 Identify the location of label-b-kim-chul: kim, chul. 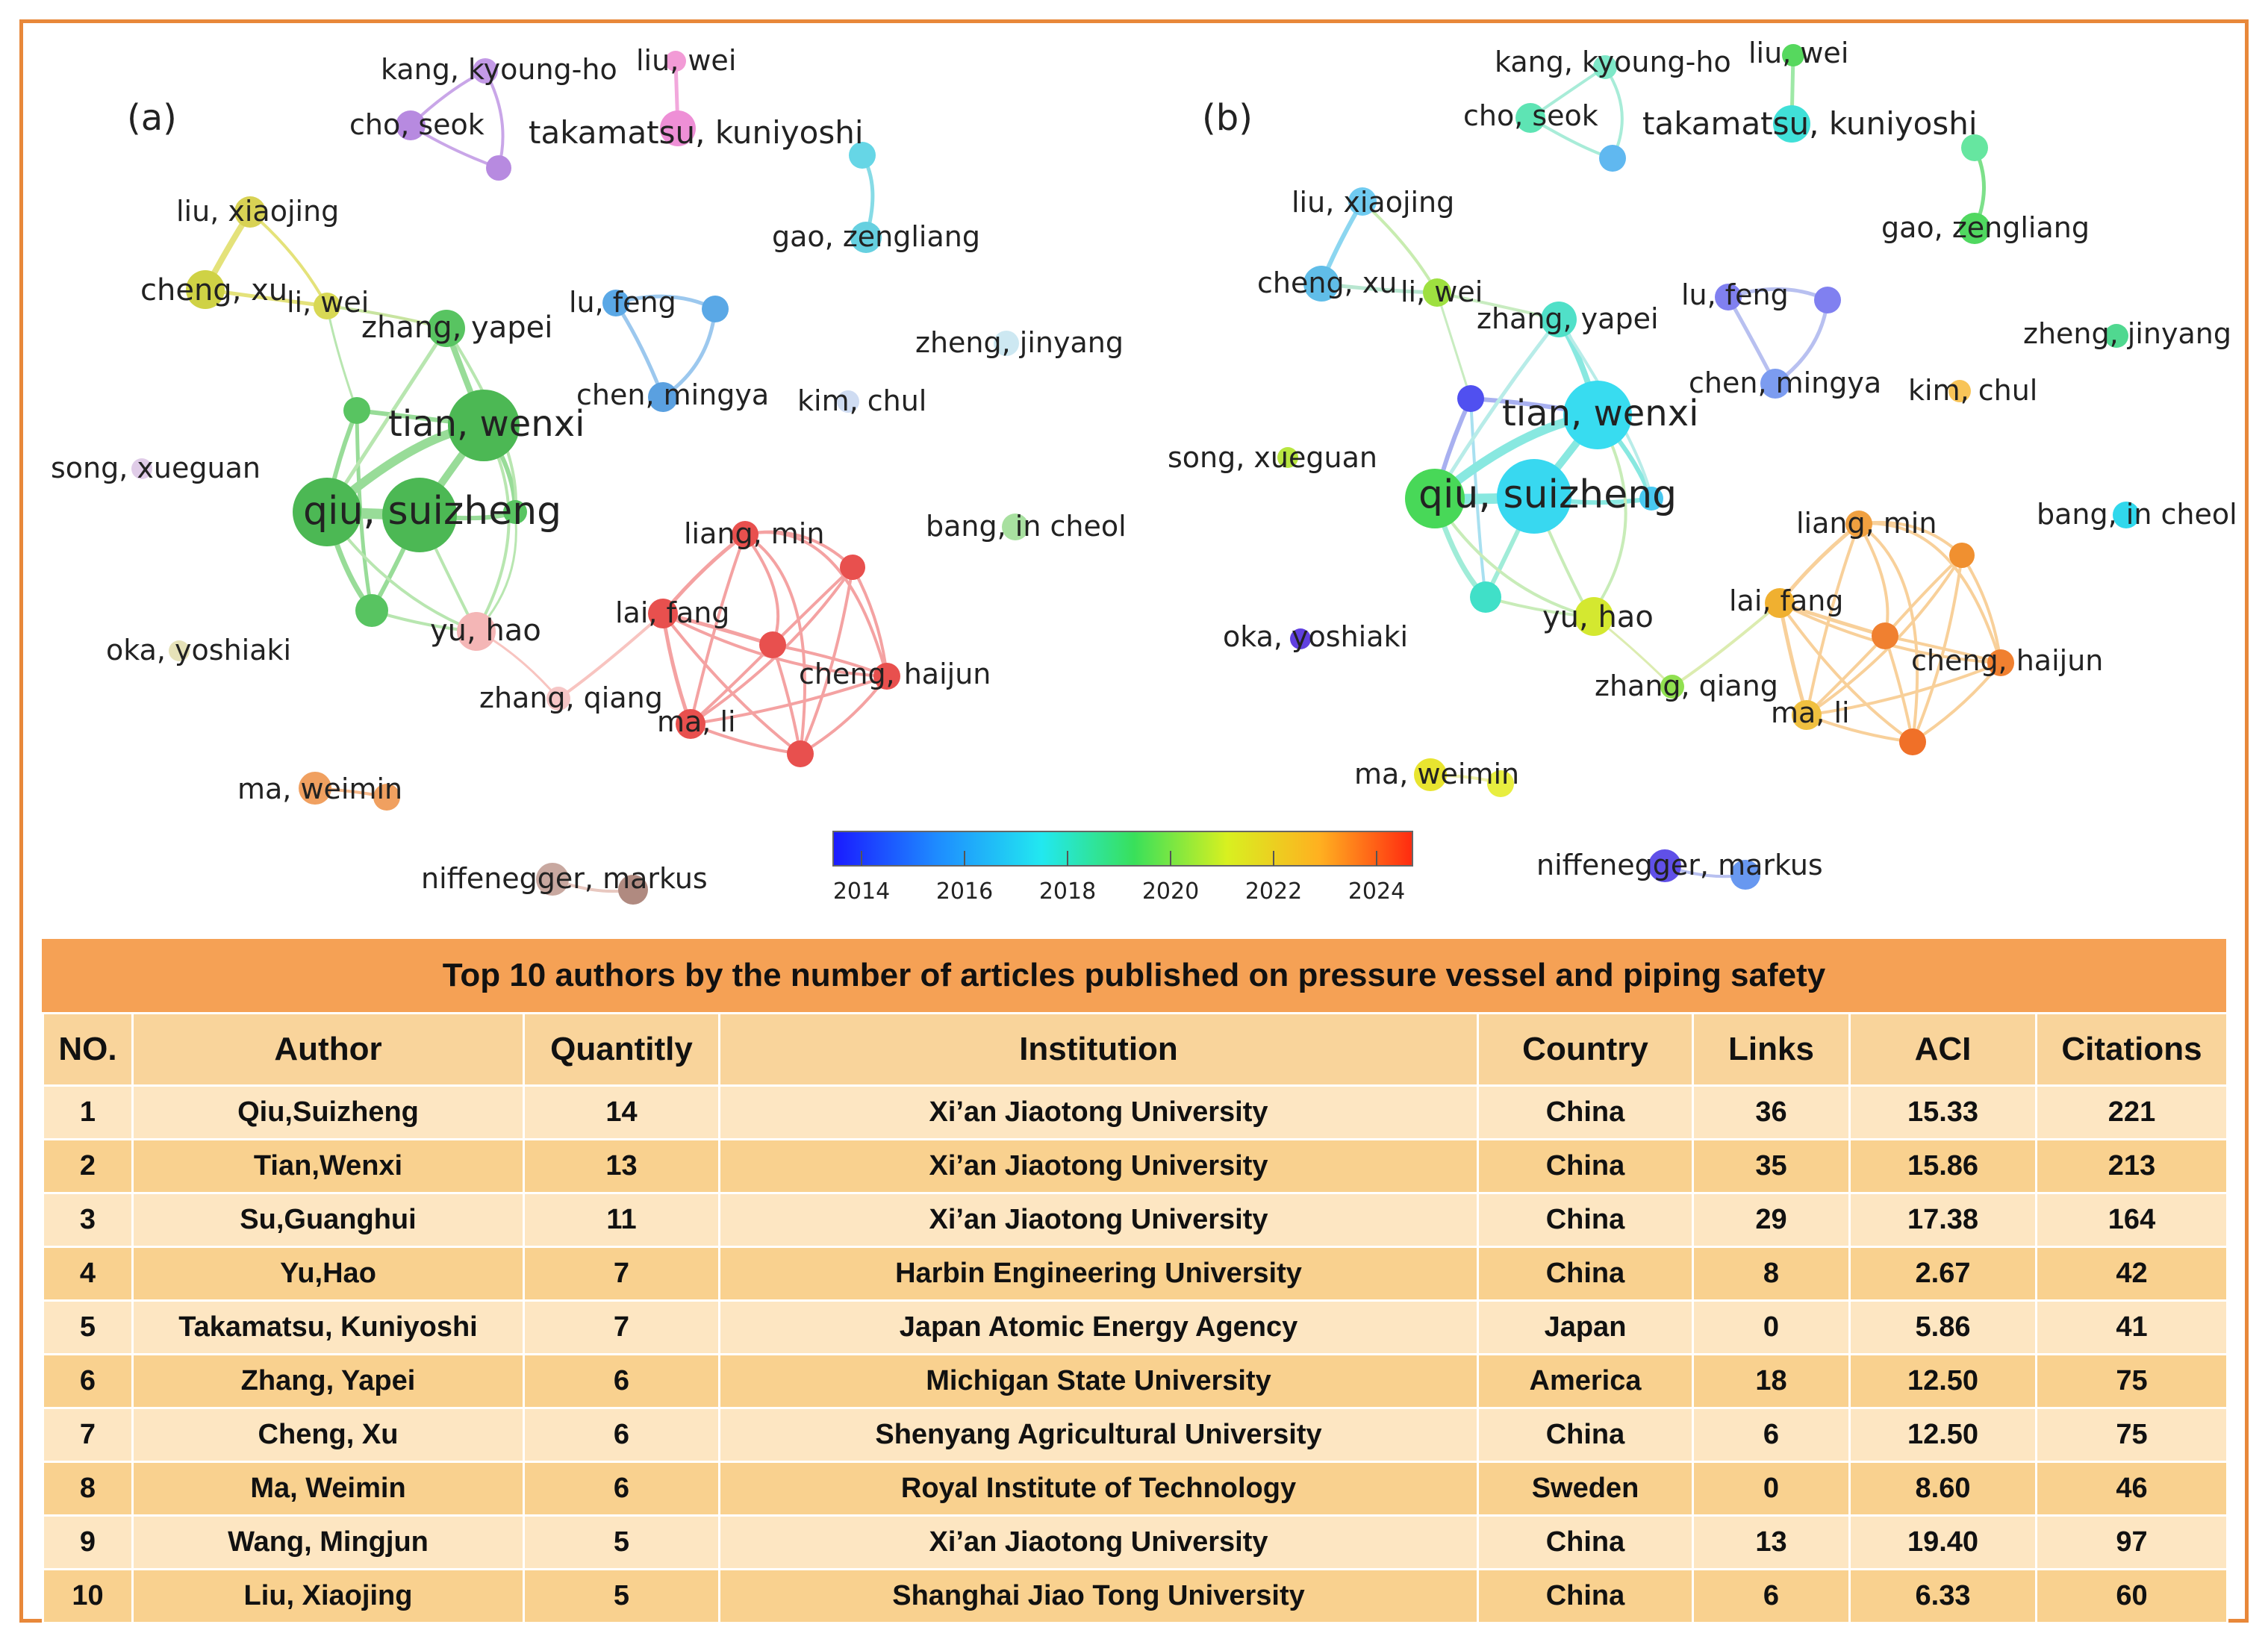
(1972, 390).